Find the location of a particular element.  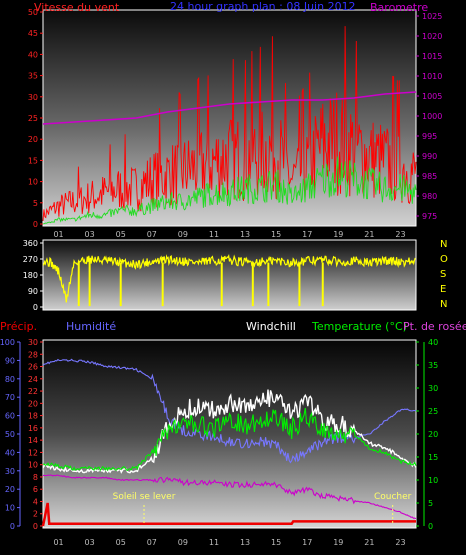

direction-letter-3: E is located at coordinates (443, 289).